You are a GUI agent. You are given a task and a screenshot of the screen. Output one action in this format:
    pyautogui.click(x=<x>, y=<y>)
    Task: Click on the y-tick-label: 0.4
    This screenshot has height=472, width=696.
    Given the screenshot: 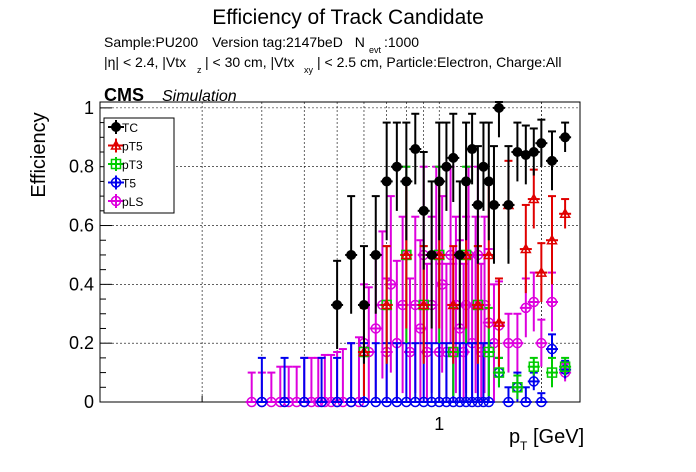 What is the action you would take?
    pyautogui.click(x=81, y=284)
    